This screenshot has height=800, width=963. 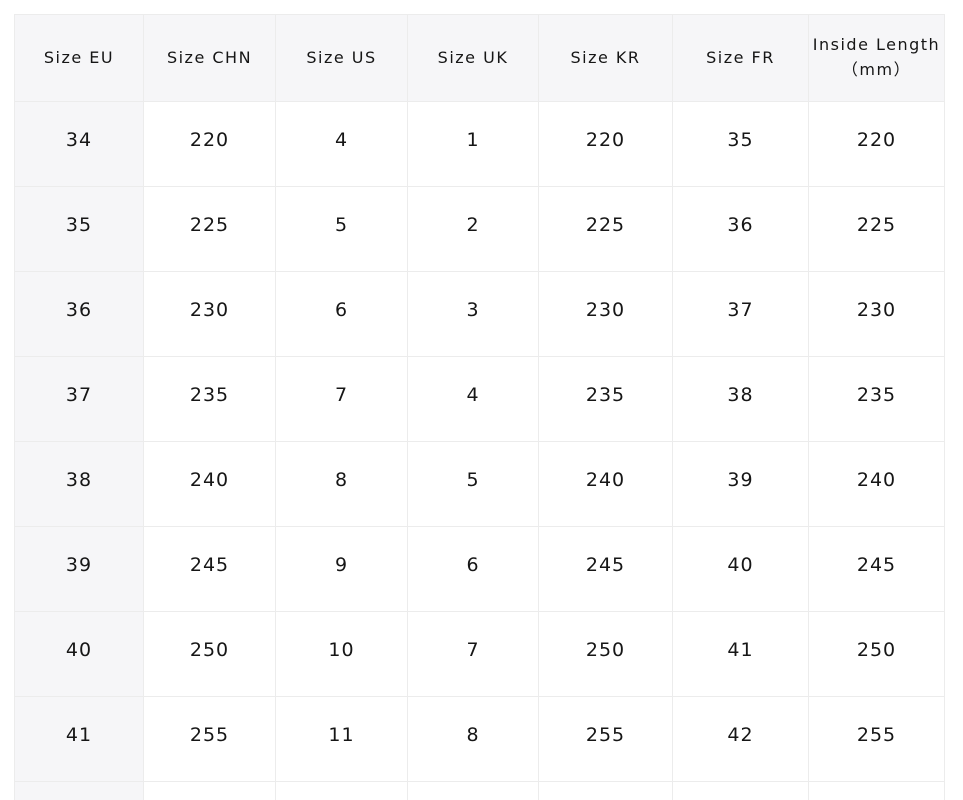 What do you see at coordinates (79, 569) in the screenshot?
I see `row-header-cell: 39` at bounding box center [79, 569].